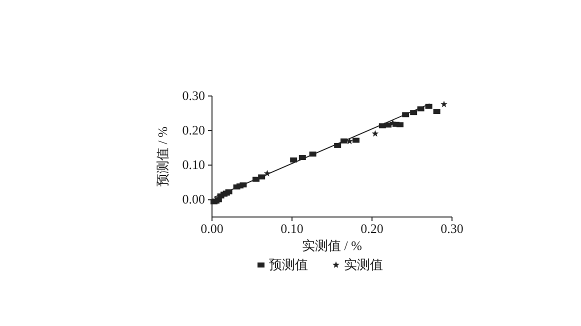 This screenshot has height=326, width=581. I want to click on legend-label: 实测值, so click(363, 264).